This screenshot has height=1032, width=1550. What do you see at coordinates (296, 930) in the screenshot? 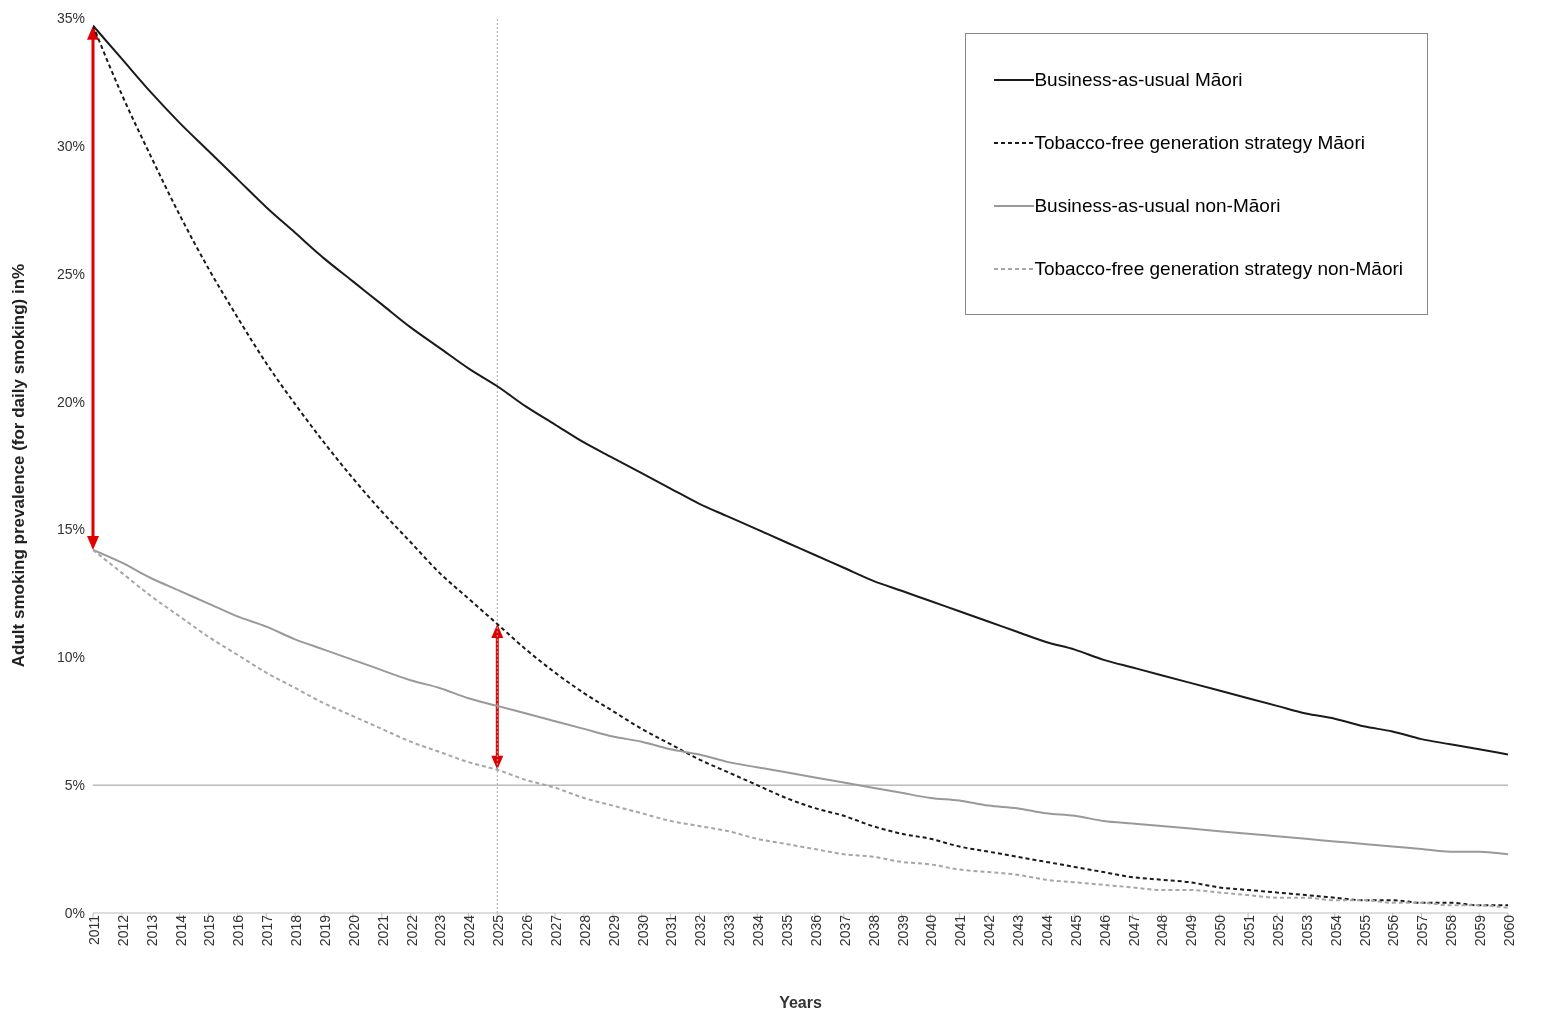
I see `x-tick-label: 2018` at bounding box center [296, 930].